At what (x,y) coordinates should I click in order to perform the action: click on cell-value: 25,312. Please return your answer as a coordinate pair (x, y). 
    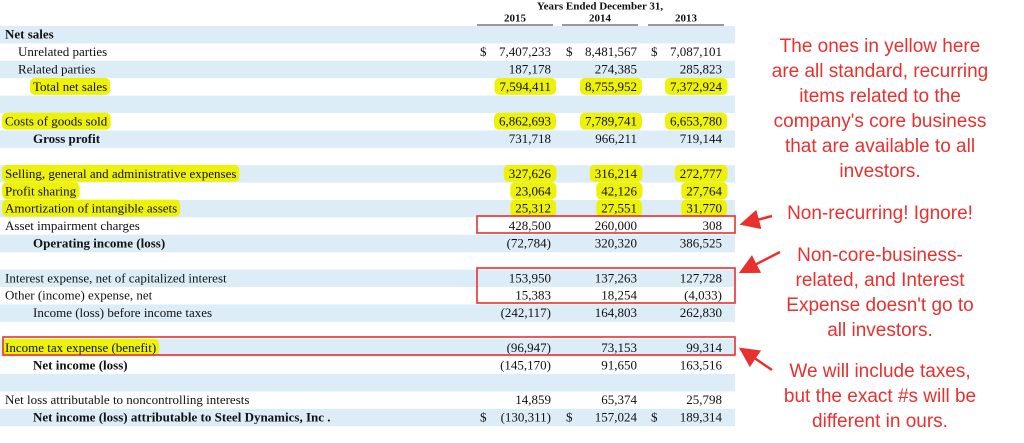
    Looking at the image, I should click on (533, 208).